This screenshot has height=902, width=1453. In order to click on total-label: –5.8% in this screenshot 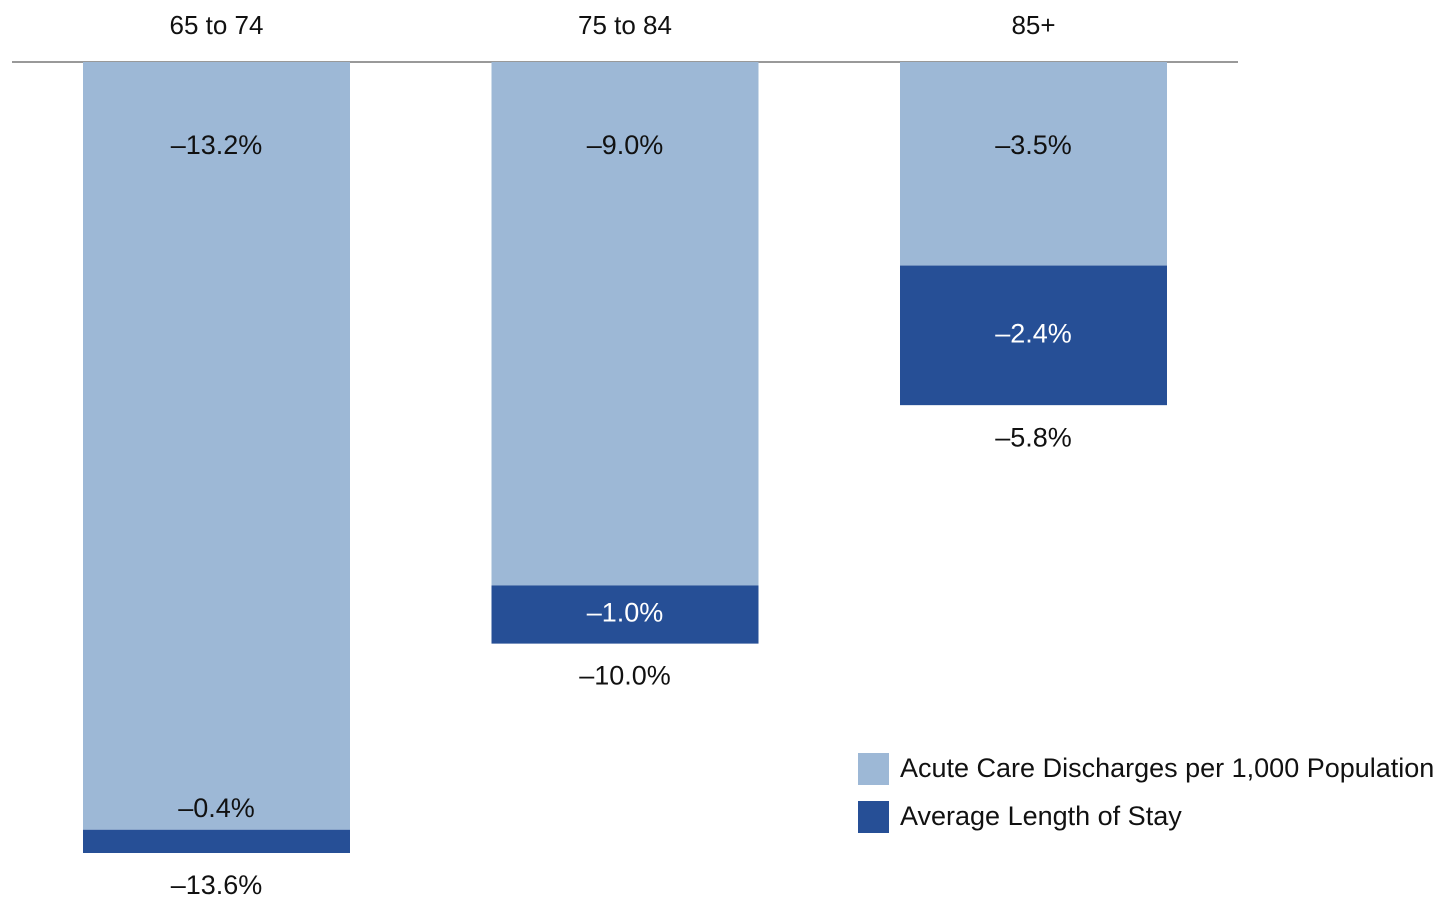, I will do `click(1033, 437)`.